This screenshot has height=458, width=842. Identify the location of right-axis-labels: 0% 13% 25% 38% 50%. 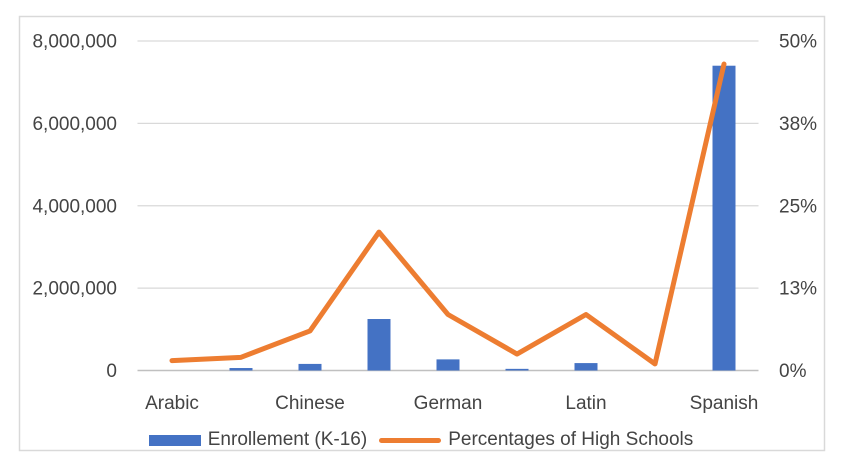
(798, 207).